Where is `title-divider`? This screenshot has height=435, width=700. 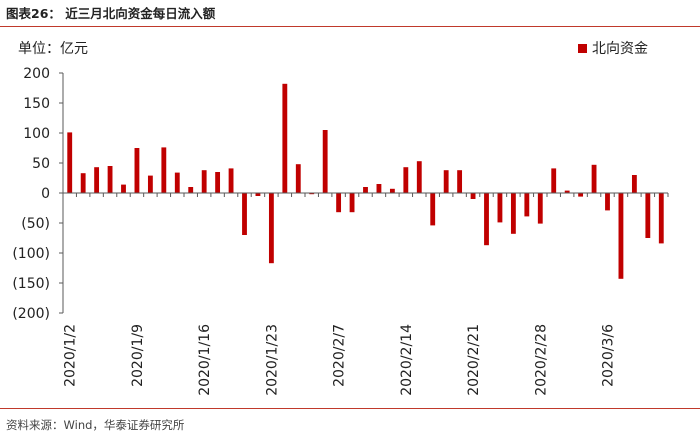 title-divider is located at coordinates (350, 26).